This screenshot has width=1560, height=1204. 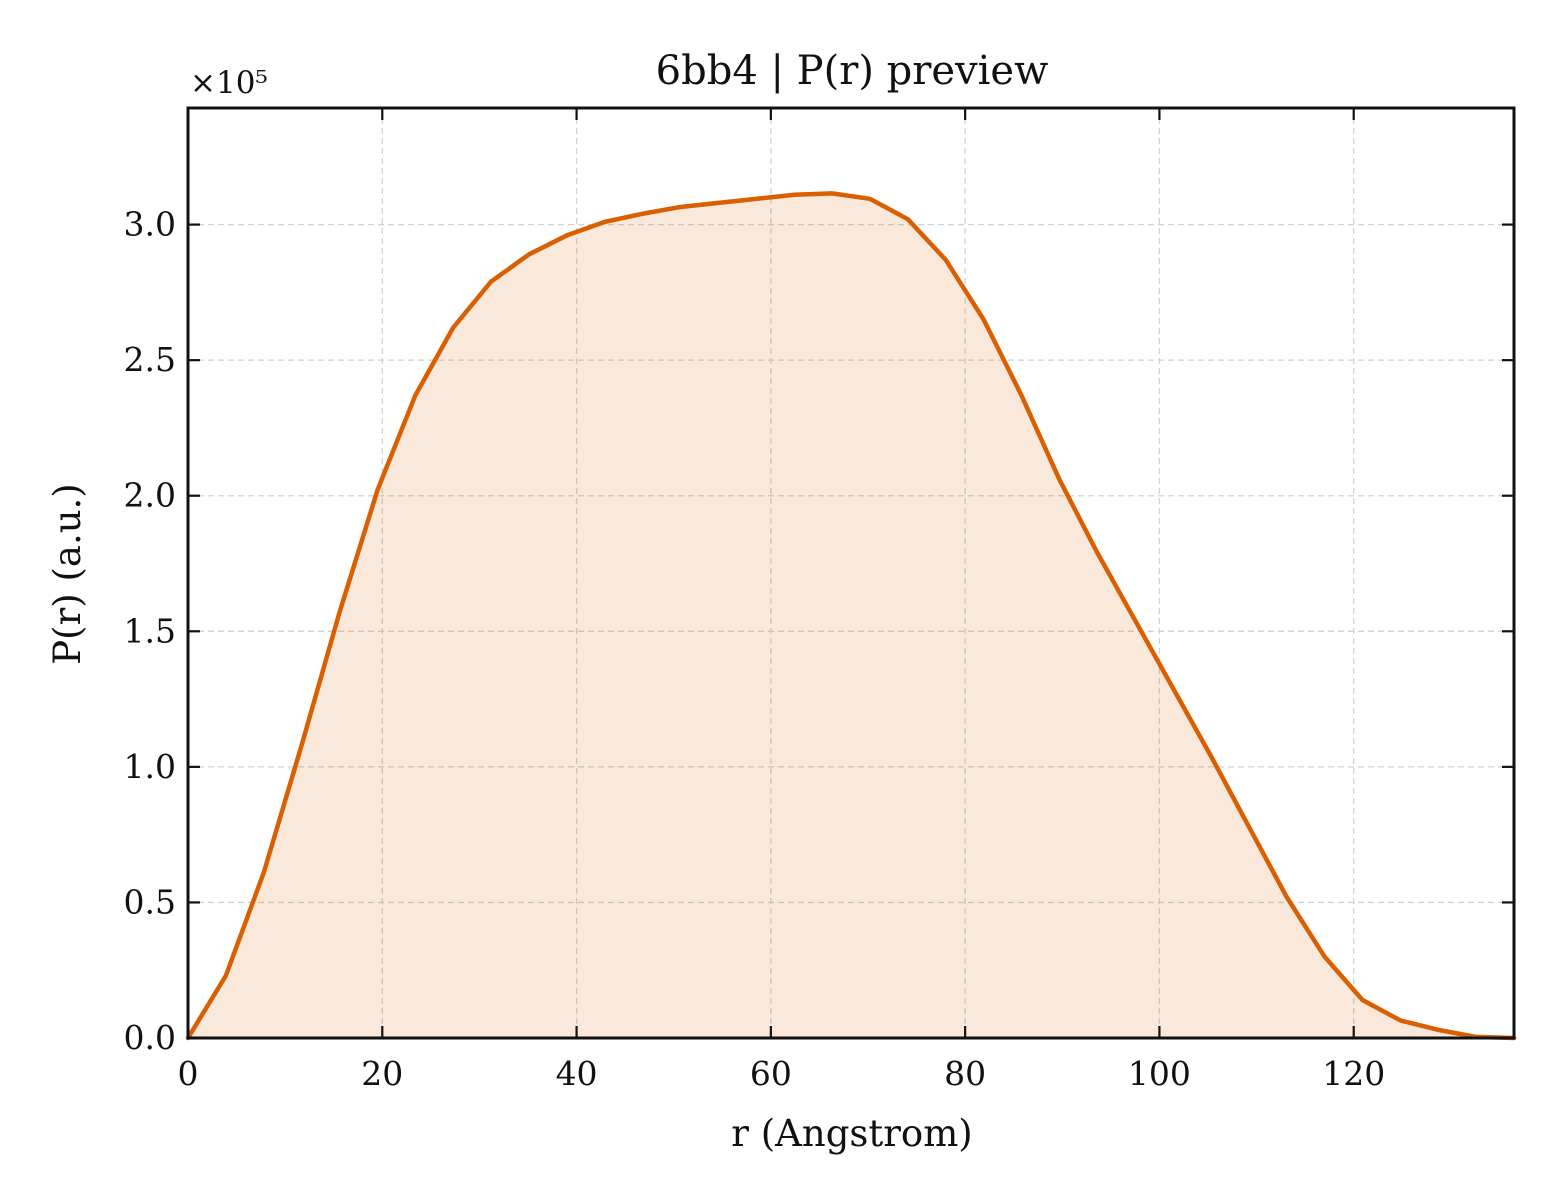 I want to click on x-tick-label: 0, so click(x=188, y=1073).